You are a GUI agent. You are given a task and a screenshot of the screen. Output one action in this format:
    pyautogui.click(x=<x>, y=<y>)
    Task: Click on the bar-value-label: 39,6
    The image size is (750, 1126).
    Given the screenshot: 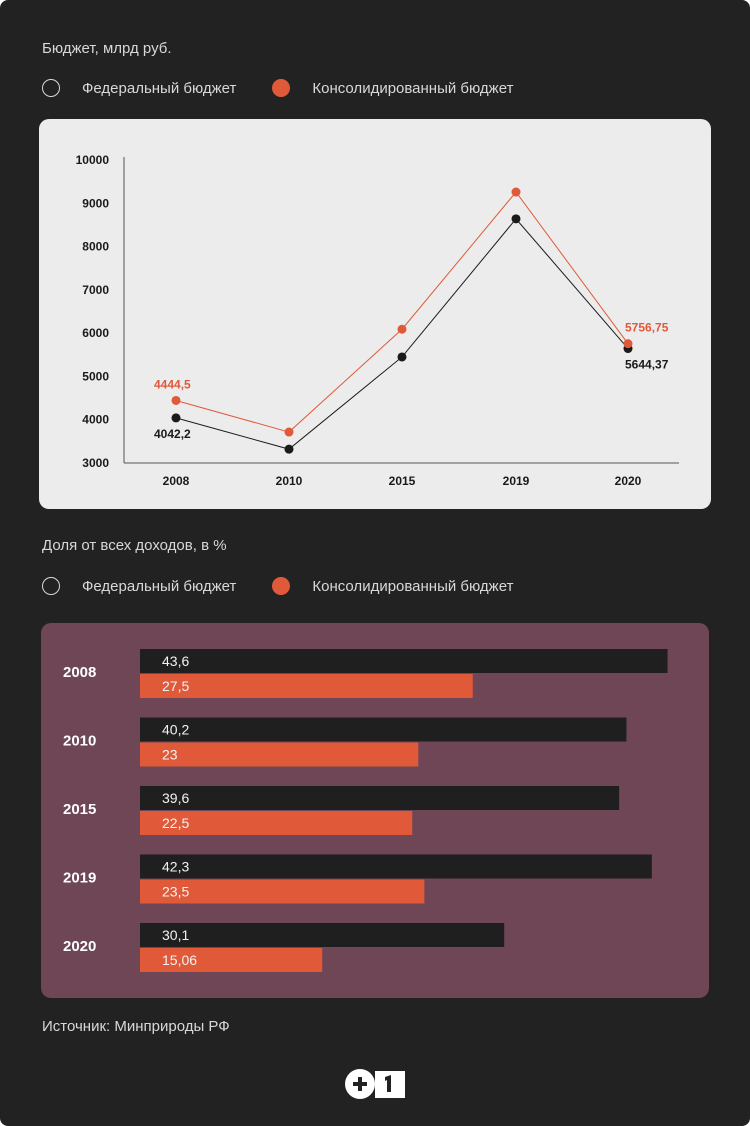 What is the action you would take?
    pyautogui.click(x=175, y=798)
    